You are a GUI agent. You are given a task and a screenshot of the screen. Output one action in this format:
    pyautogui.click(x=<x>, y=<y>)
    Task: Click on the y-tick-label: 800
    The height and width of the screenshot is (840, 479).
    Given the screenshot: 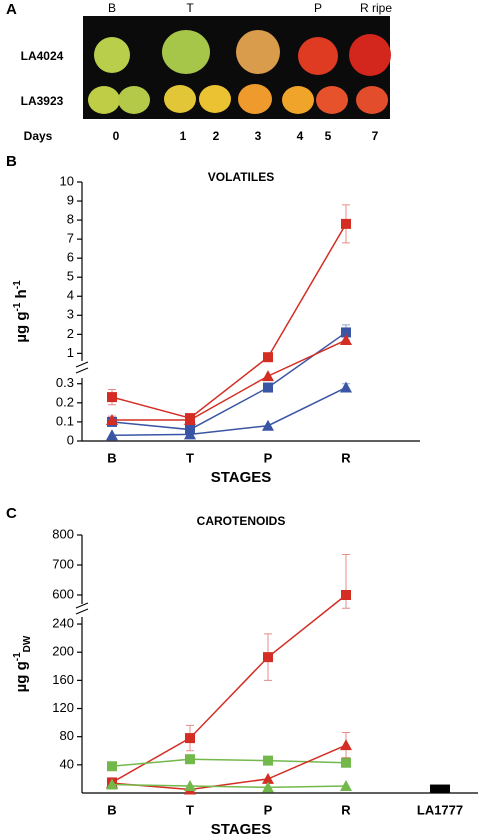 What is the action you would take?
    pyautogui.click(x=63, y=533)
    